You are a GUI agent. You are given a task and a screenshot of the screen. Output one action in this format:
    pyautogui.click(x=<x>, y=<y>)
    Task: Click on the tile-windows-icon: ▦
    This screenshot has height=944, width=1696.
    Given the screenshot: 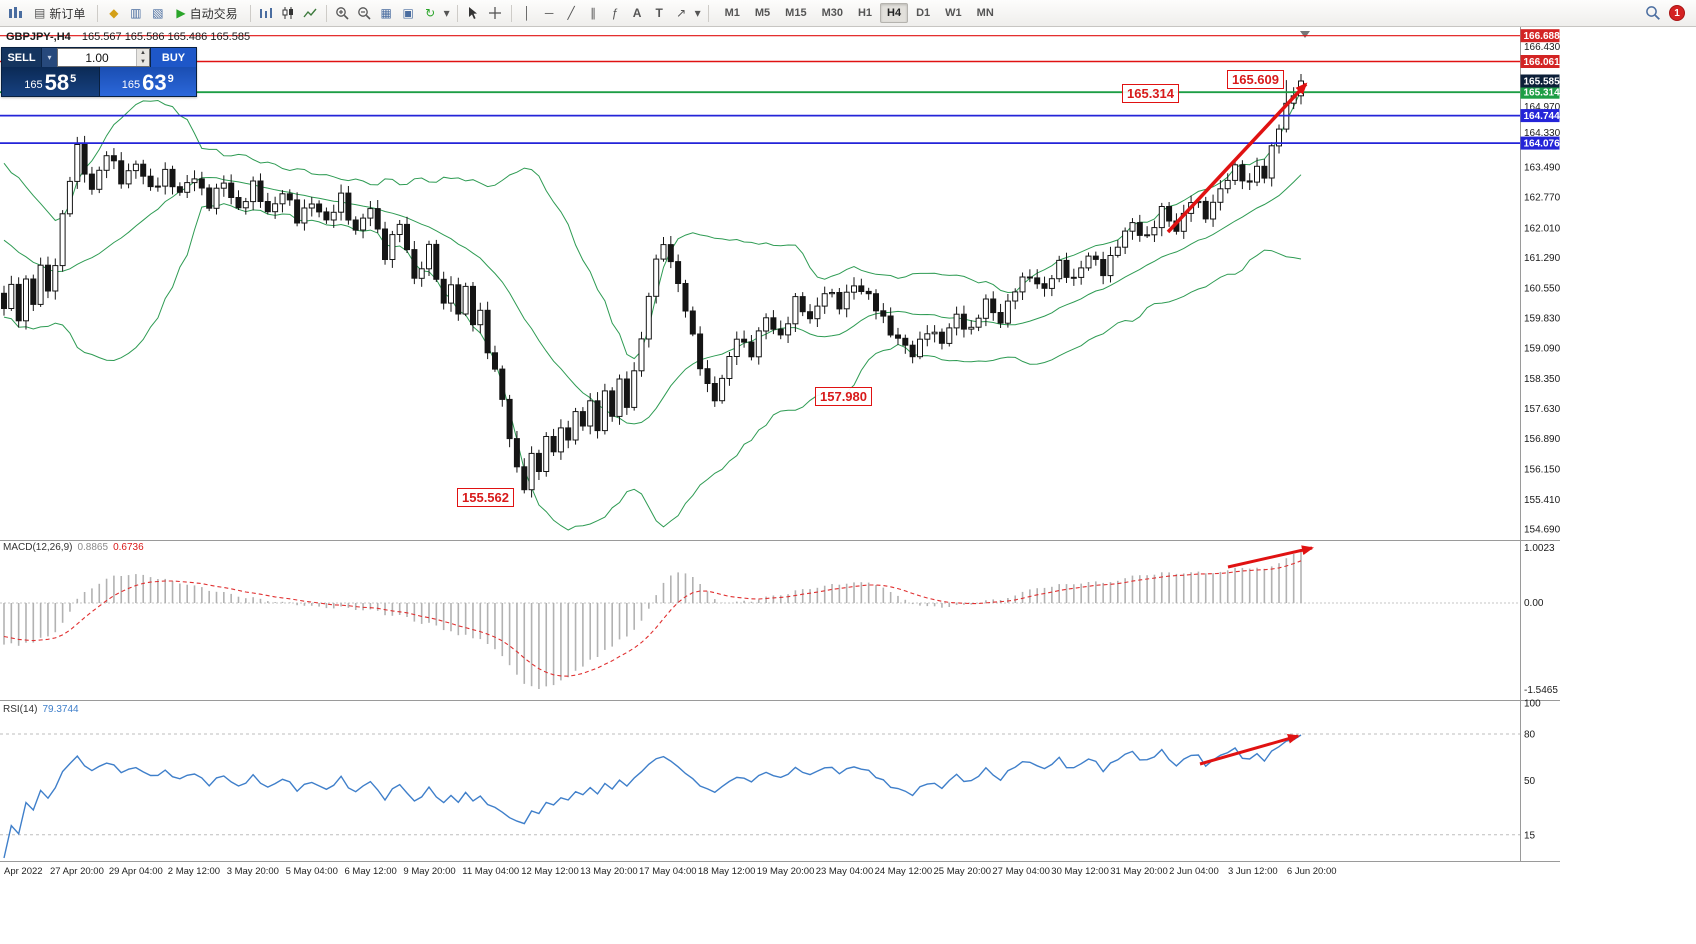 What is the action you would take?
    pyautogui.click(x=386, y=13)
    